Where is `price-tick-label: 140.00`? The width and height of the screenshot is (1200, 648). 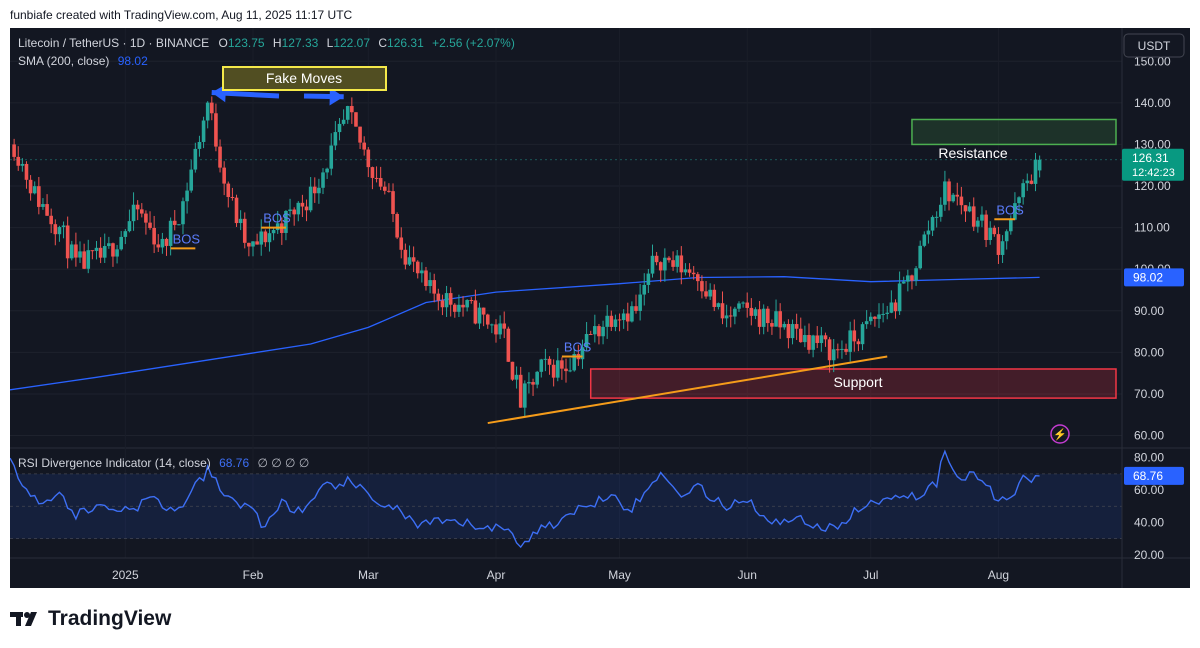
price-tick-label: 140.00 is located at coordinates (1152, 103).